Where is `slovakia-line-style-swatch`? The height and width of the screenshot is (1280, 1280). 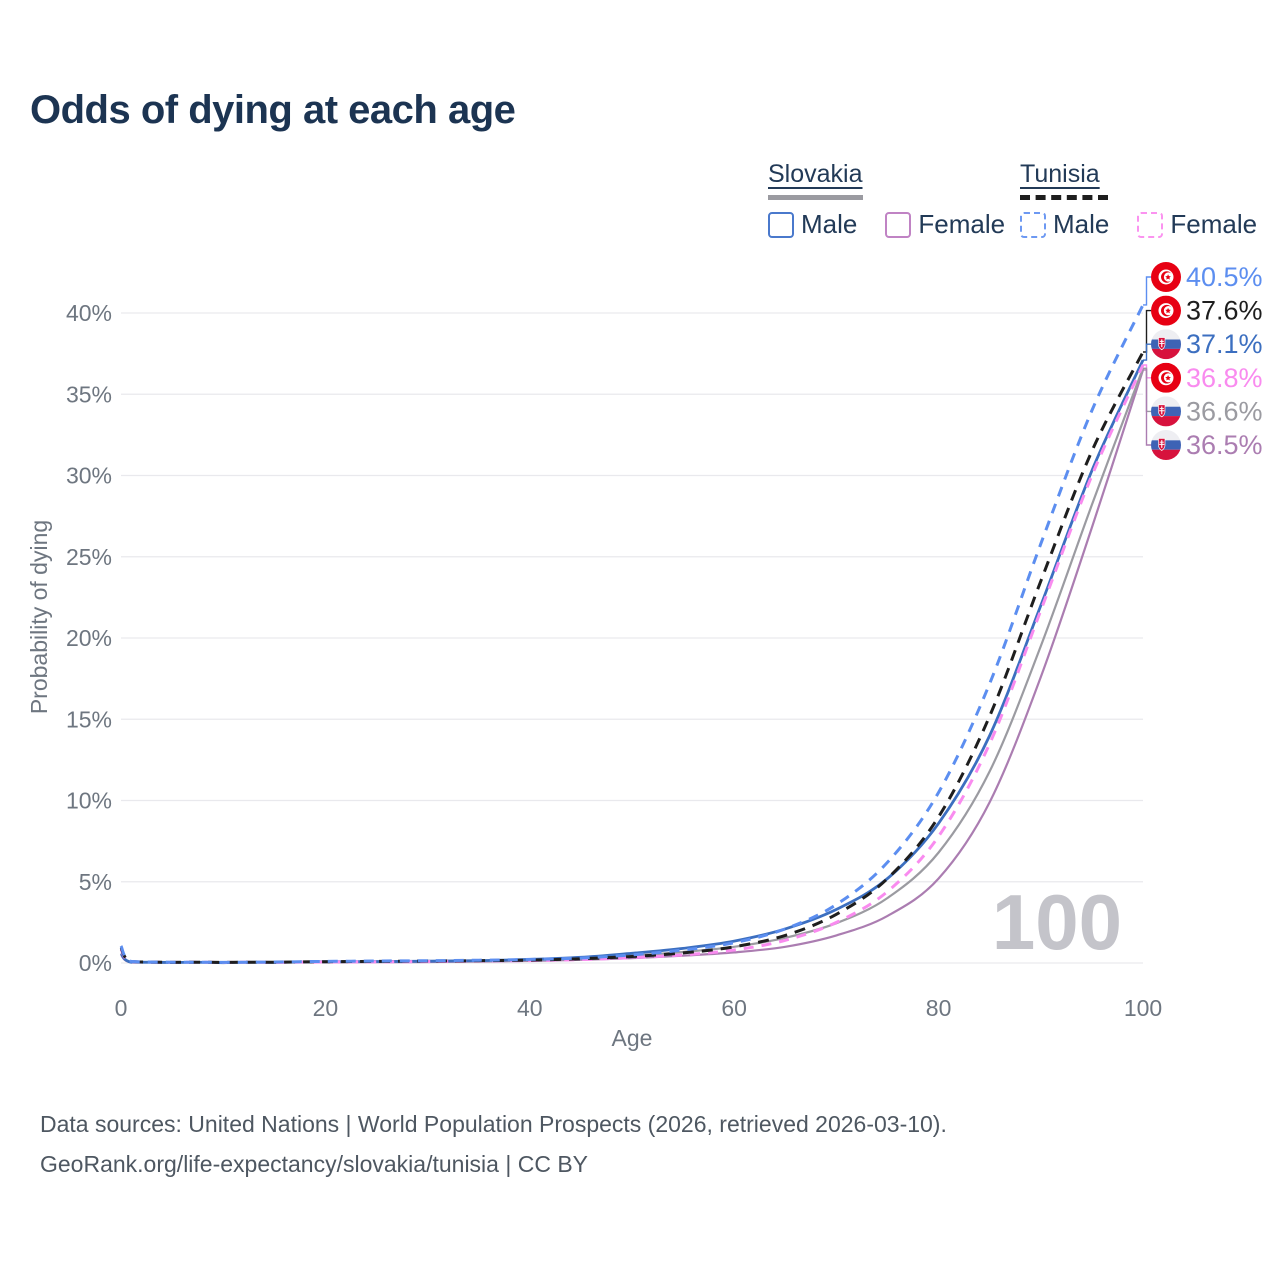 slovakia-line-style-swatch is located at coordinates (815, 197).